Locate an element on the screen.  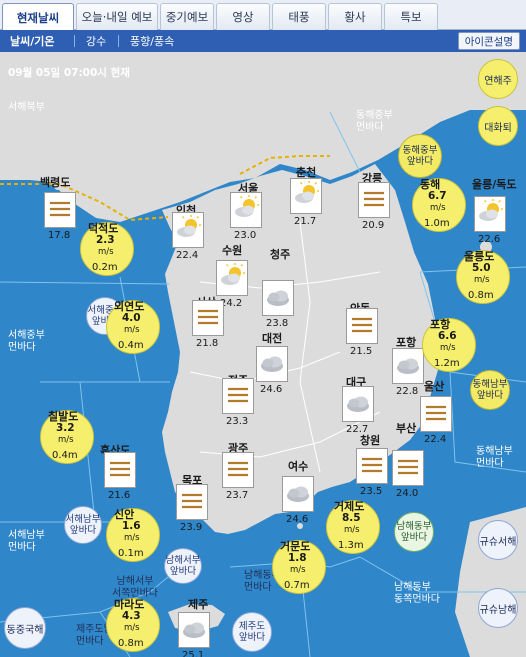
daehwatoe-button: 대화퇴 is located at coordinates (498, 126).